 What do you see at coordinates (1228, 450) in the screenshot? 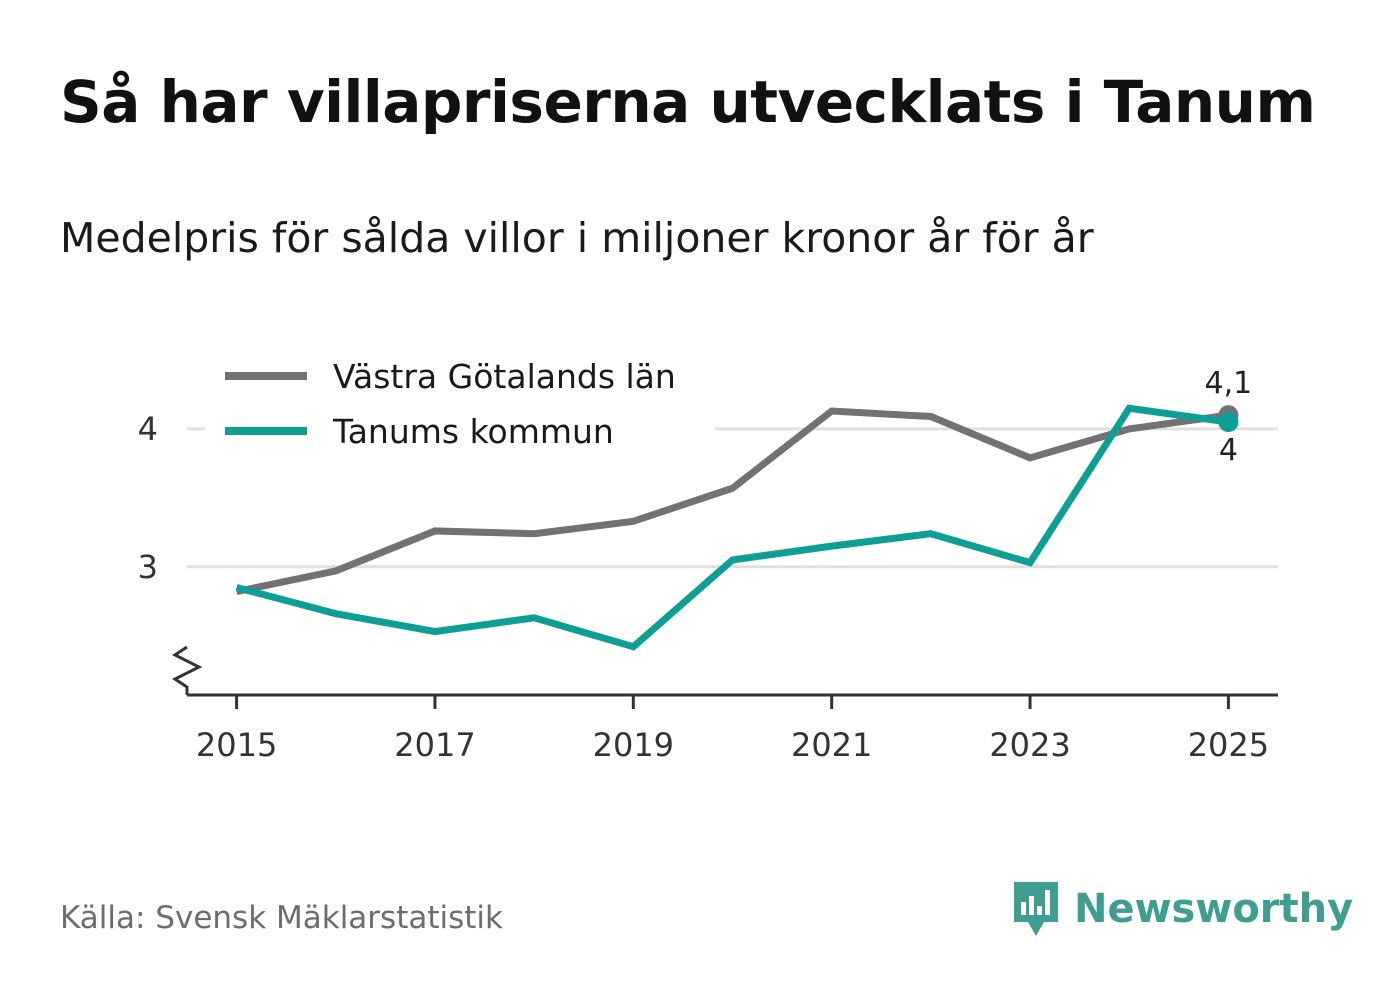
I see `end-label-1: 4` at bounding box center [1228, 450].